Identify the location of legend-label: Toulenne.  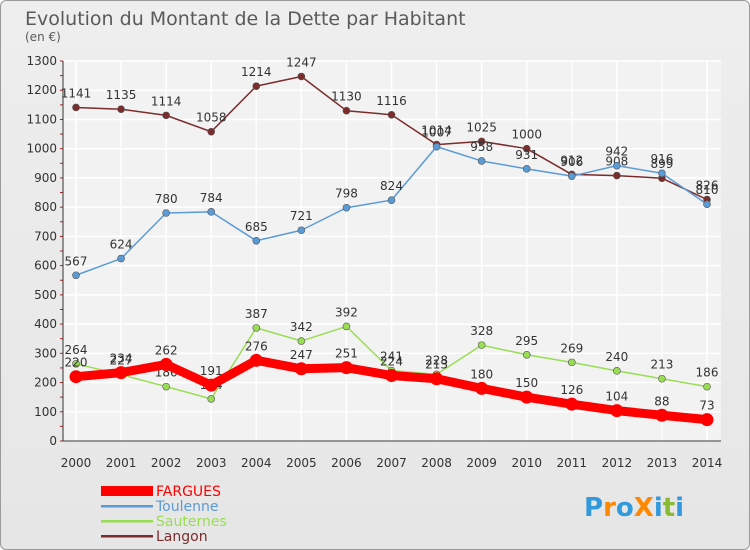
(186, 507).